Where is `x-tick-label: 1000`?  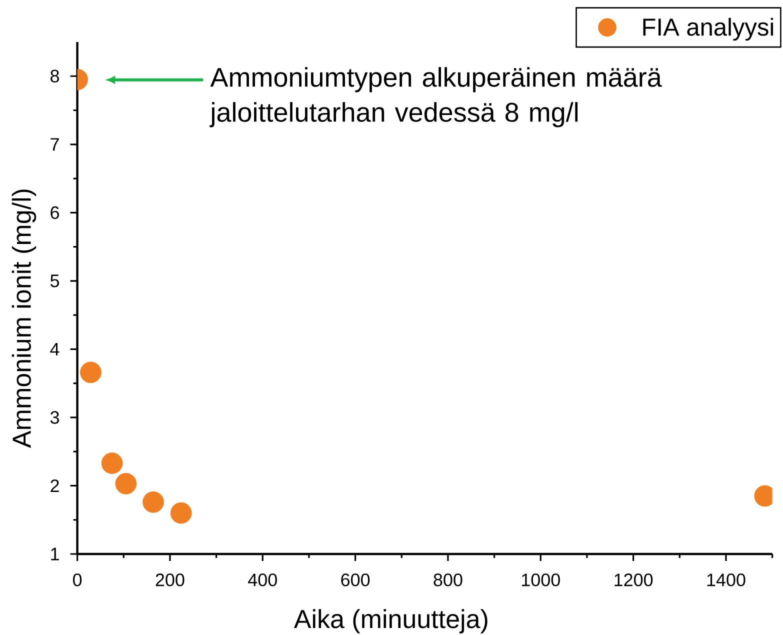
x-tick-label: 1000 is located at coordinates (541, 580).